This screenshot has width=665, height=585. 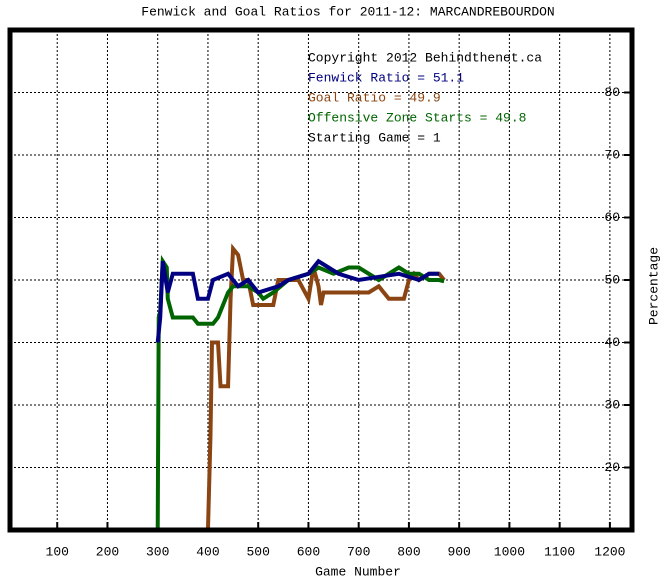 I want to click on x-tick-label: 1000, so click(x=509, y=551).